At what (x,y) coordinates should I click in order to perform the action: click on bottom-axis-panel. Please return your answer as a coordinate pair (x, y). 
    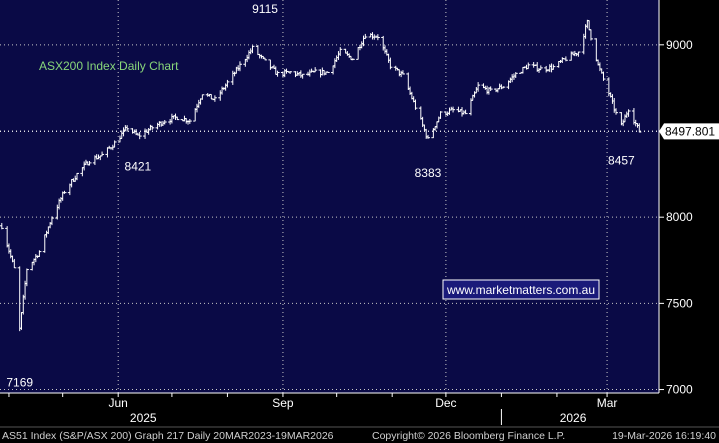
    Looking at the image, I should click on (359, 418).